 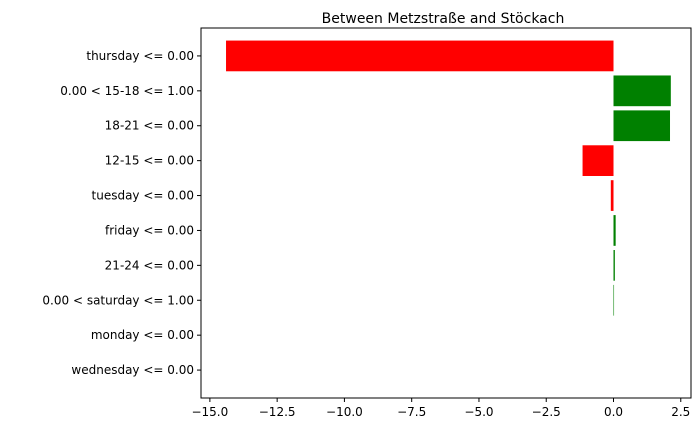 I want to click on y-tick-label-1: 0.00 < 15-18 <= 1.00, so click(x=127, y=91).